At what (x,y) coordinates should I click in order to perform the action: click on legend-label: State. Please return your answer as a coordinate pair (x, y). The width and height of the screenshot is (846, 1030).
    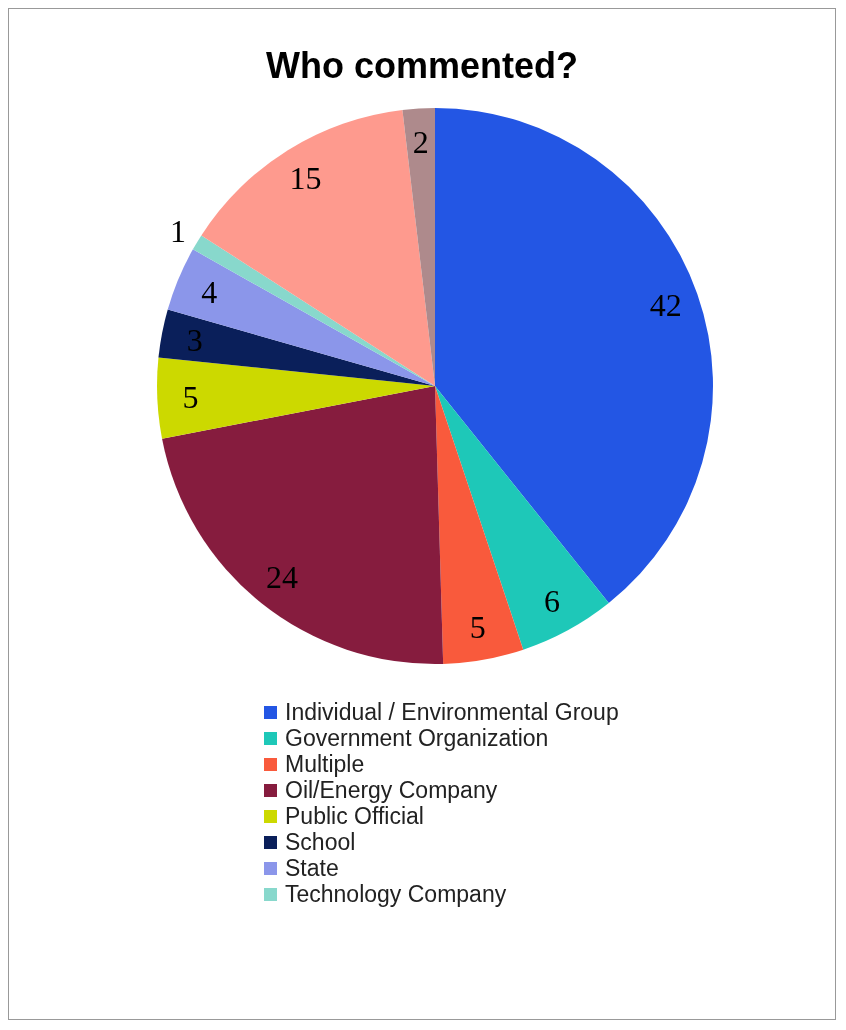
    Looking at the image, I should click on (312, 868).